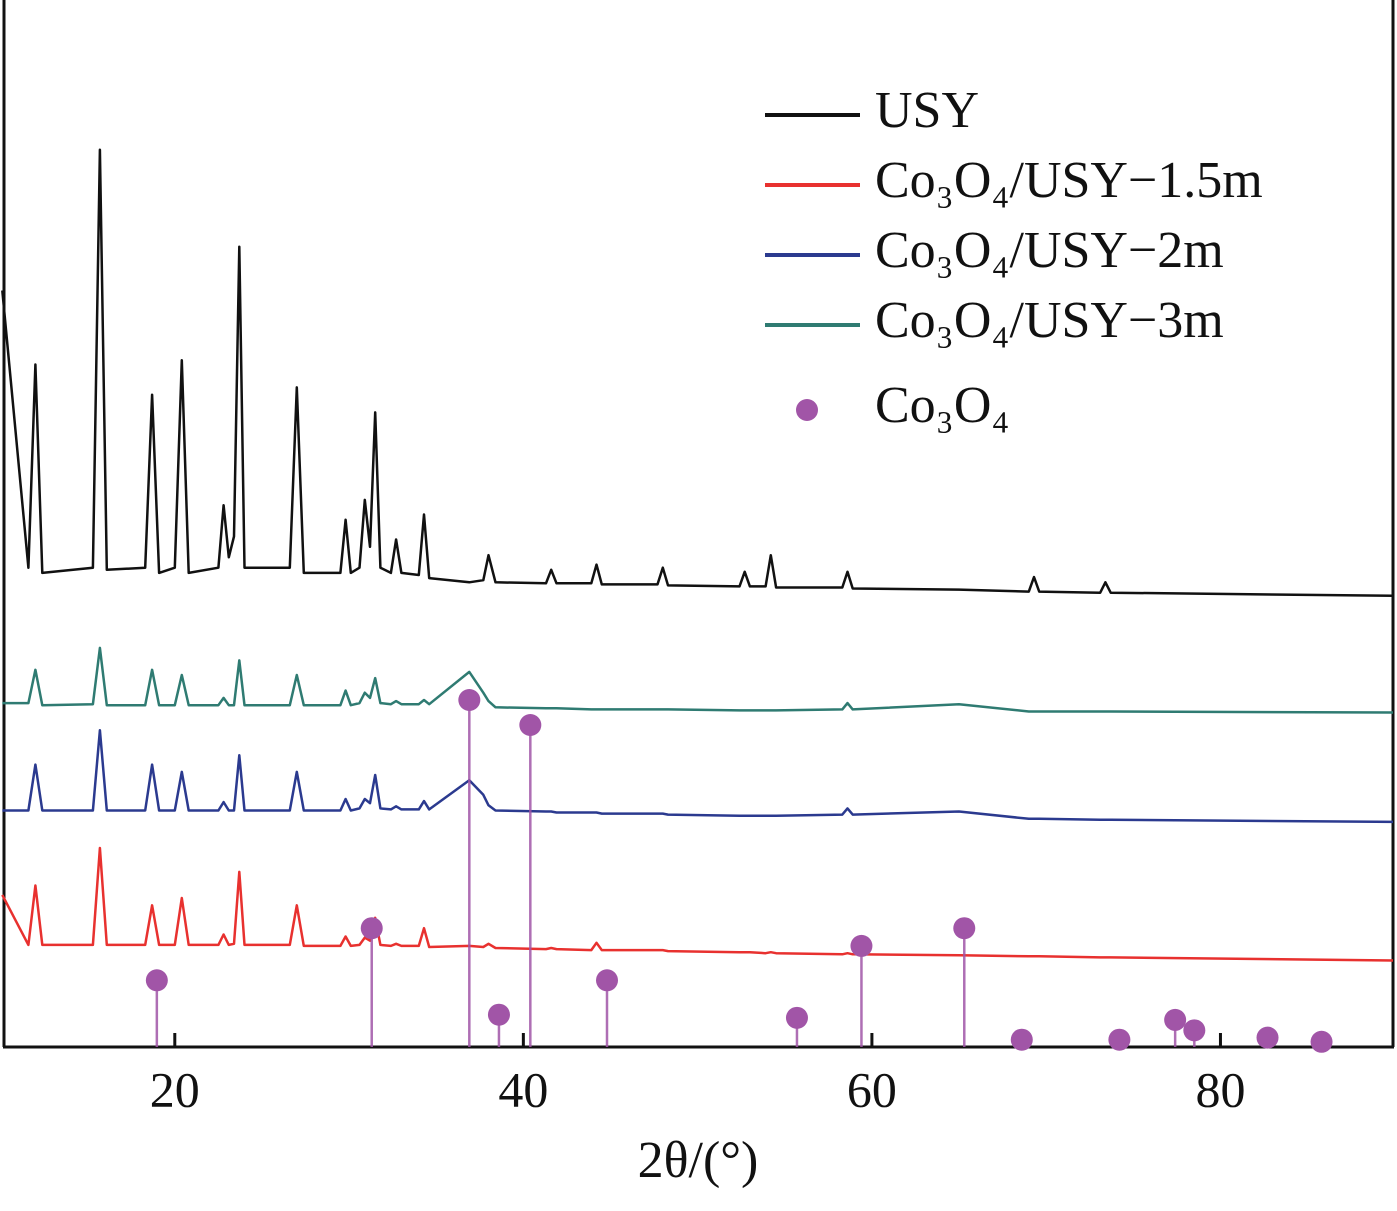  Describe the element at coordinates (872, 1089) in the screenshot. I see `x-tick-label: 60` at that location.